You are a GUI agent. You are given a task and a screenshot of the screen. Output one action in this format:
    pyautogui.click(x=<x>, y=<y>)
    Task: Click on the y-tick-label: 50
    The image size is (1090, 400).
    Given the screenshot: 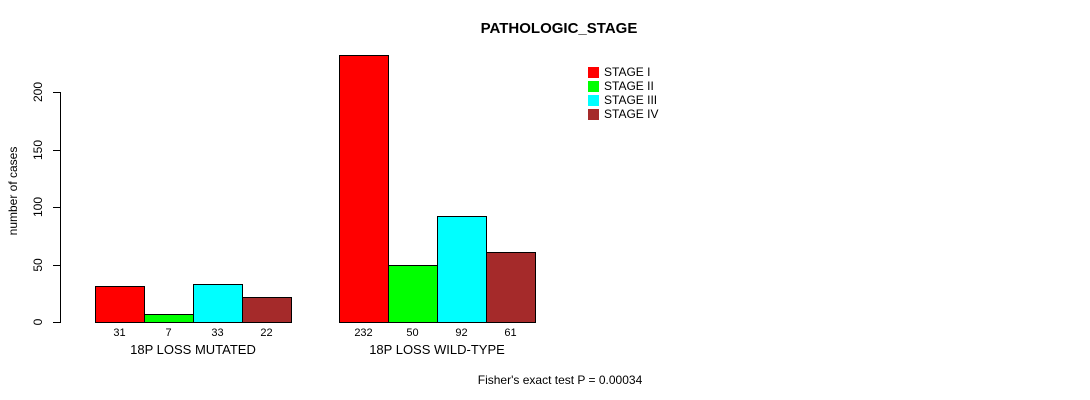 What is the action you would take?
    pyautogui.click(x=38, y=265)
    